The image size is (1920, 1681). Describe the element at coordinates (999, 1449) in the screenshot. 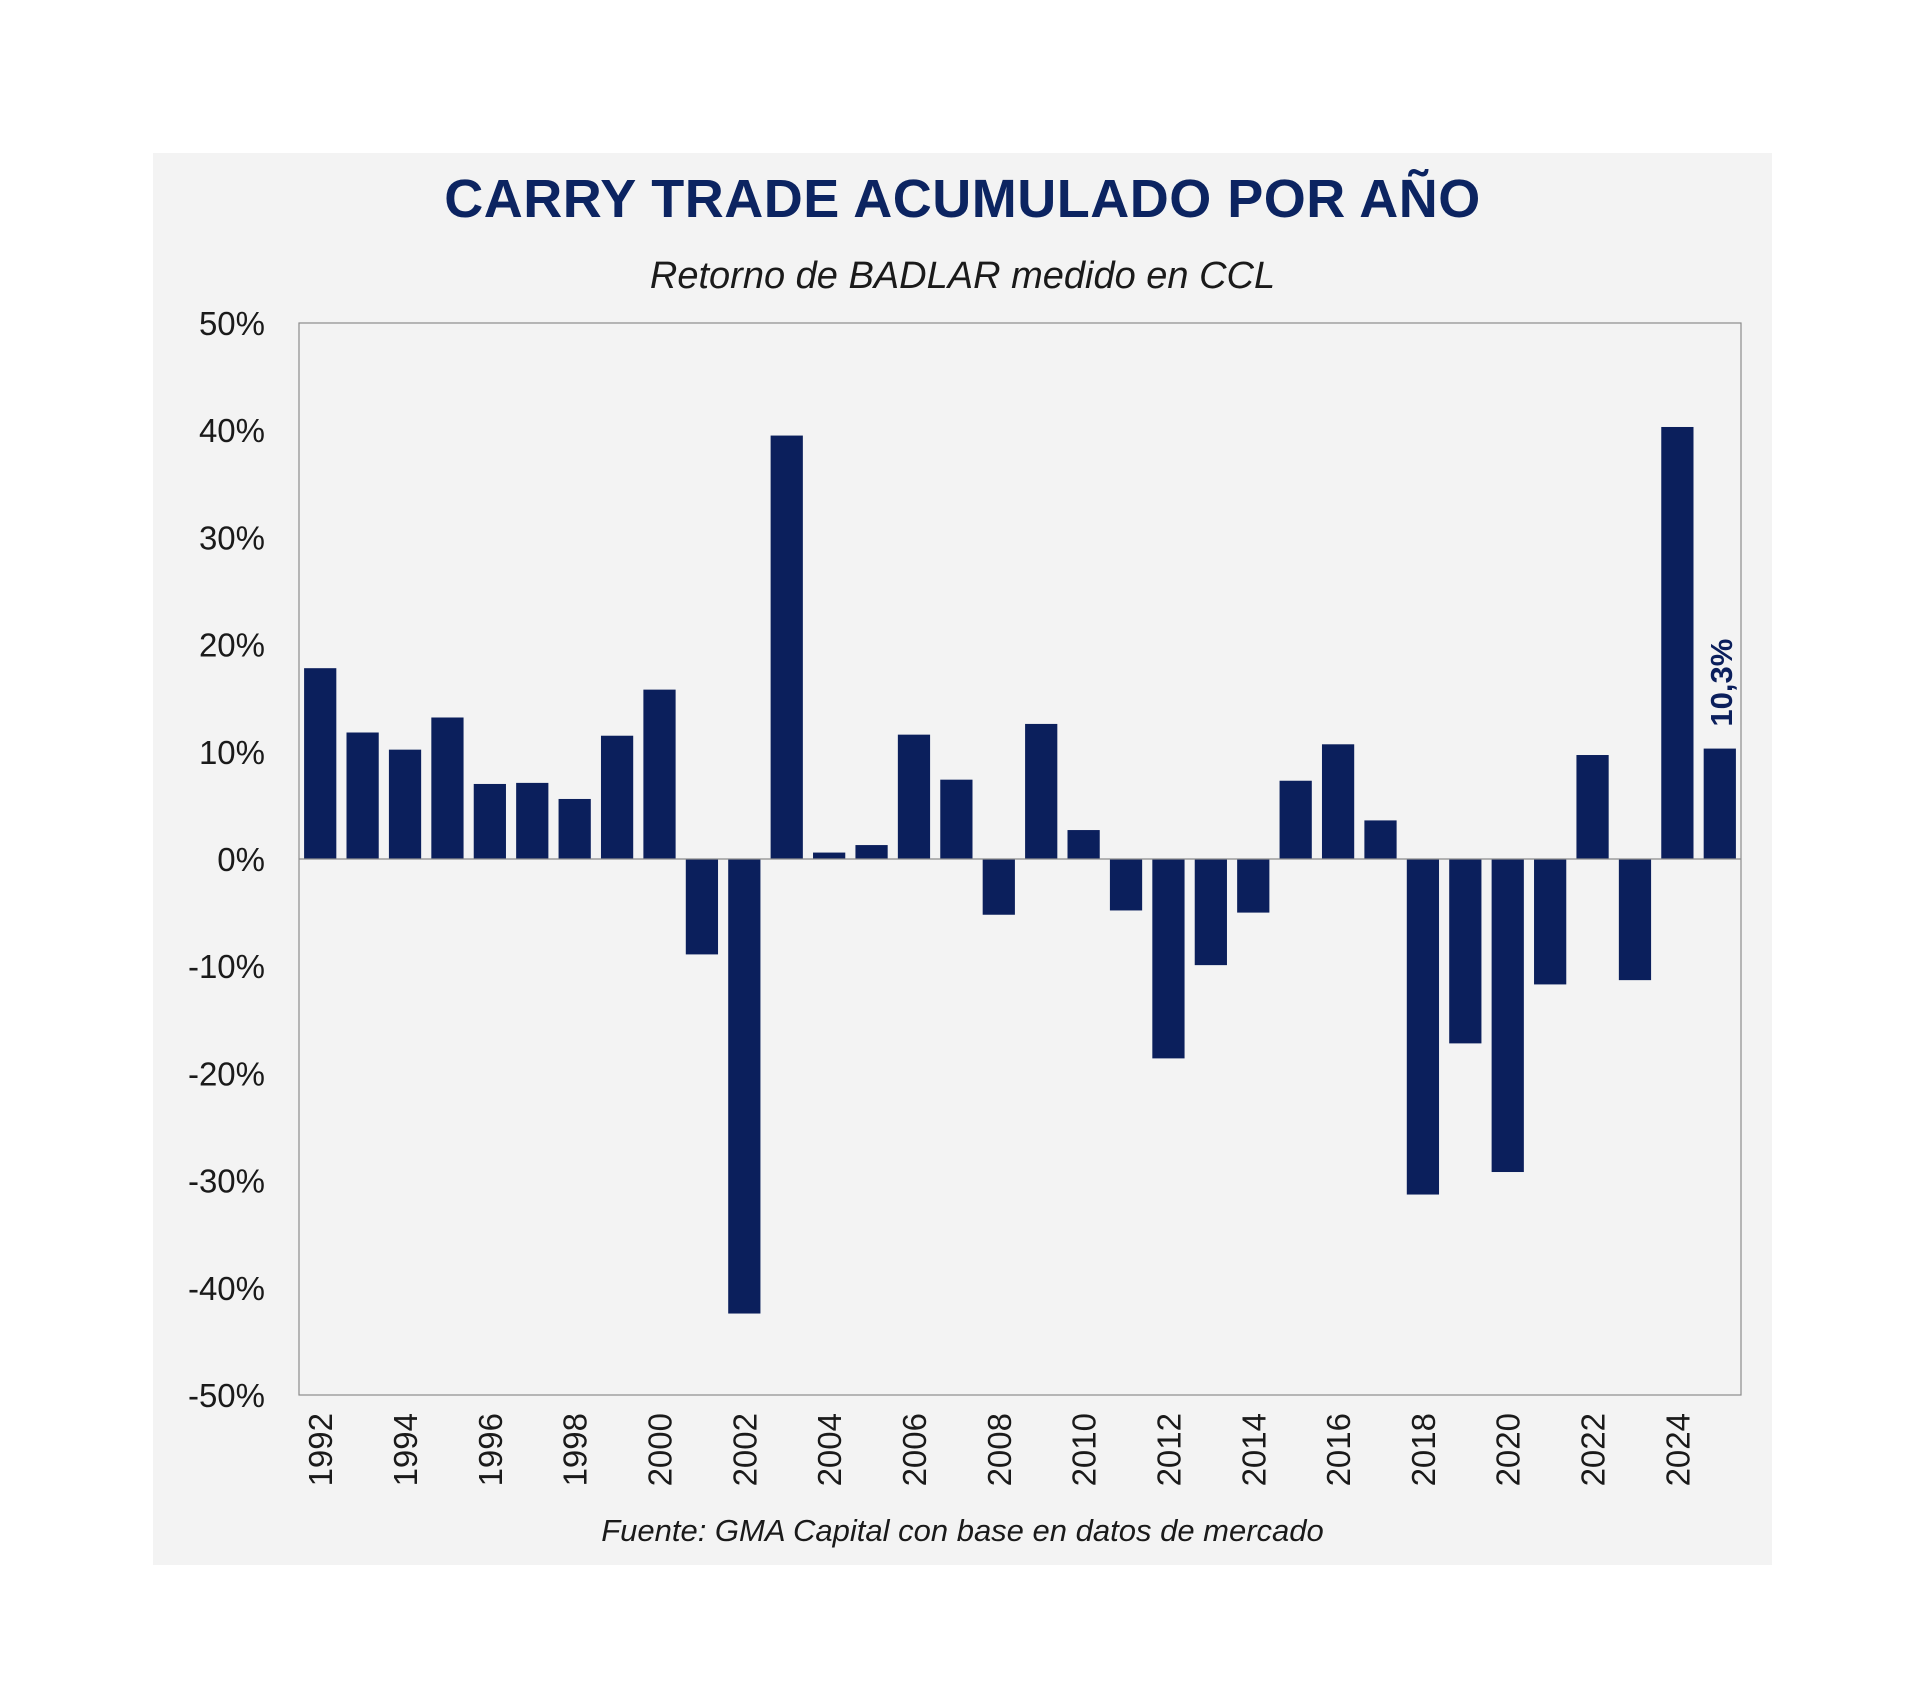

I see `x-tick-label: 2008` at that location.